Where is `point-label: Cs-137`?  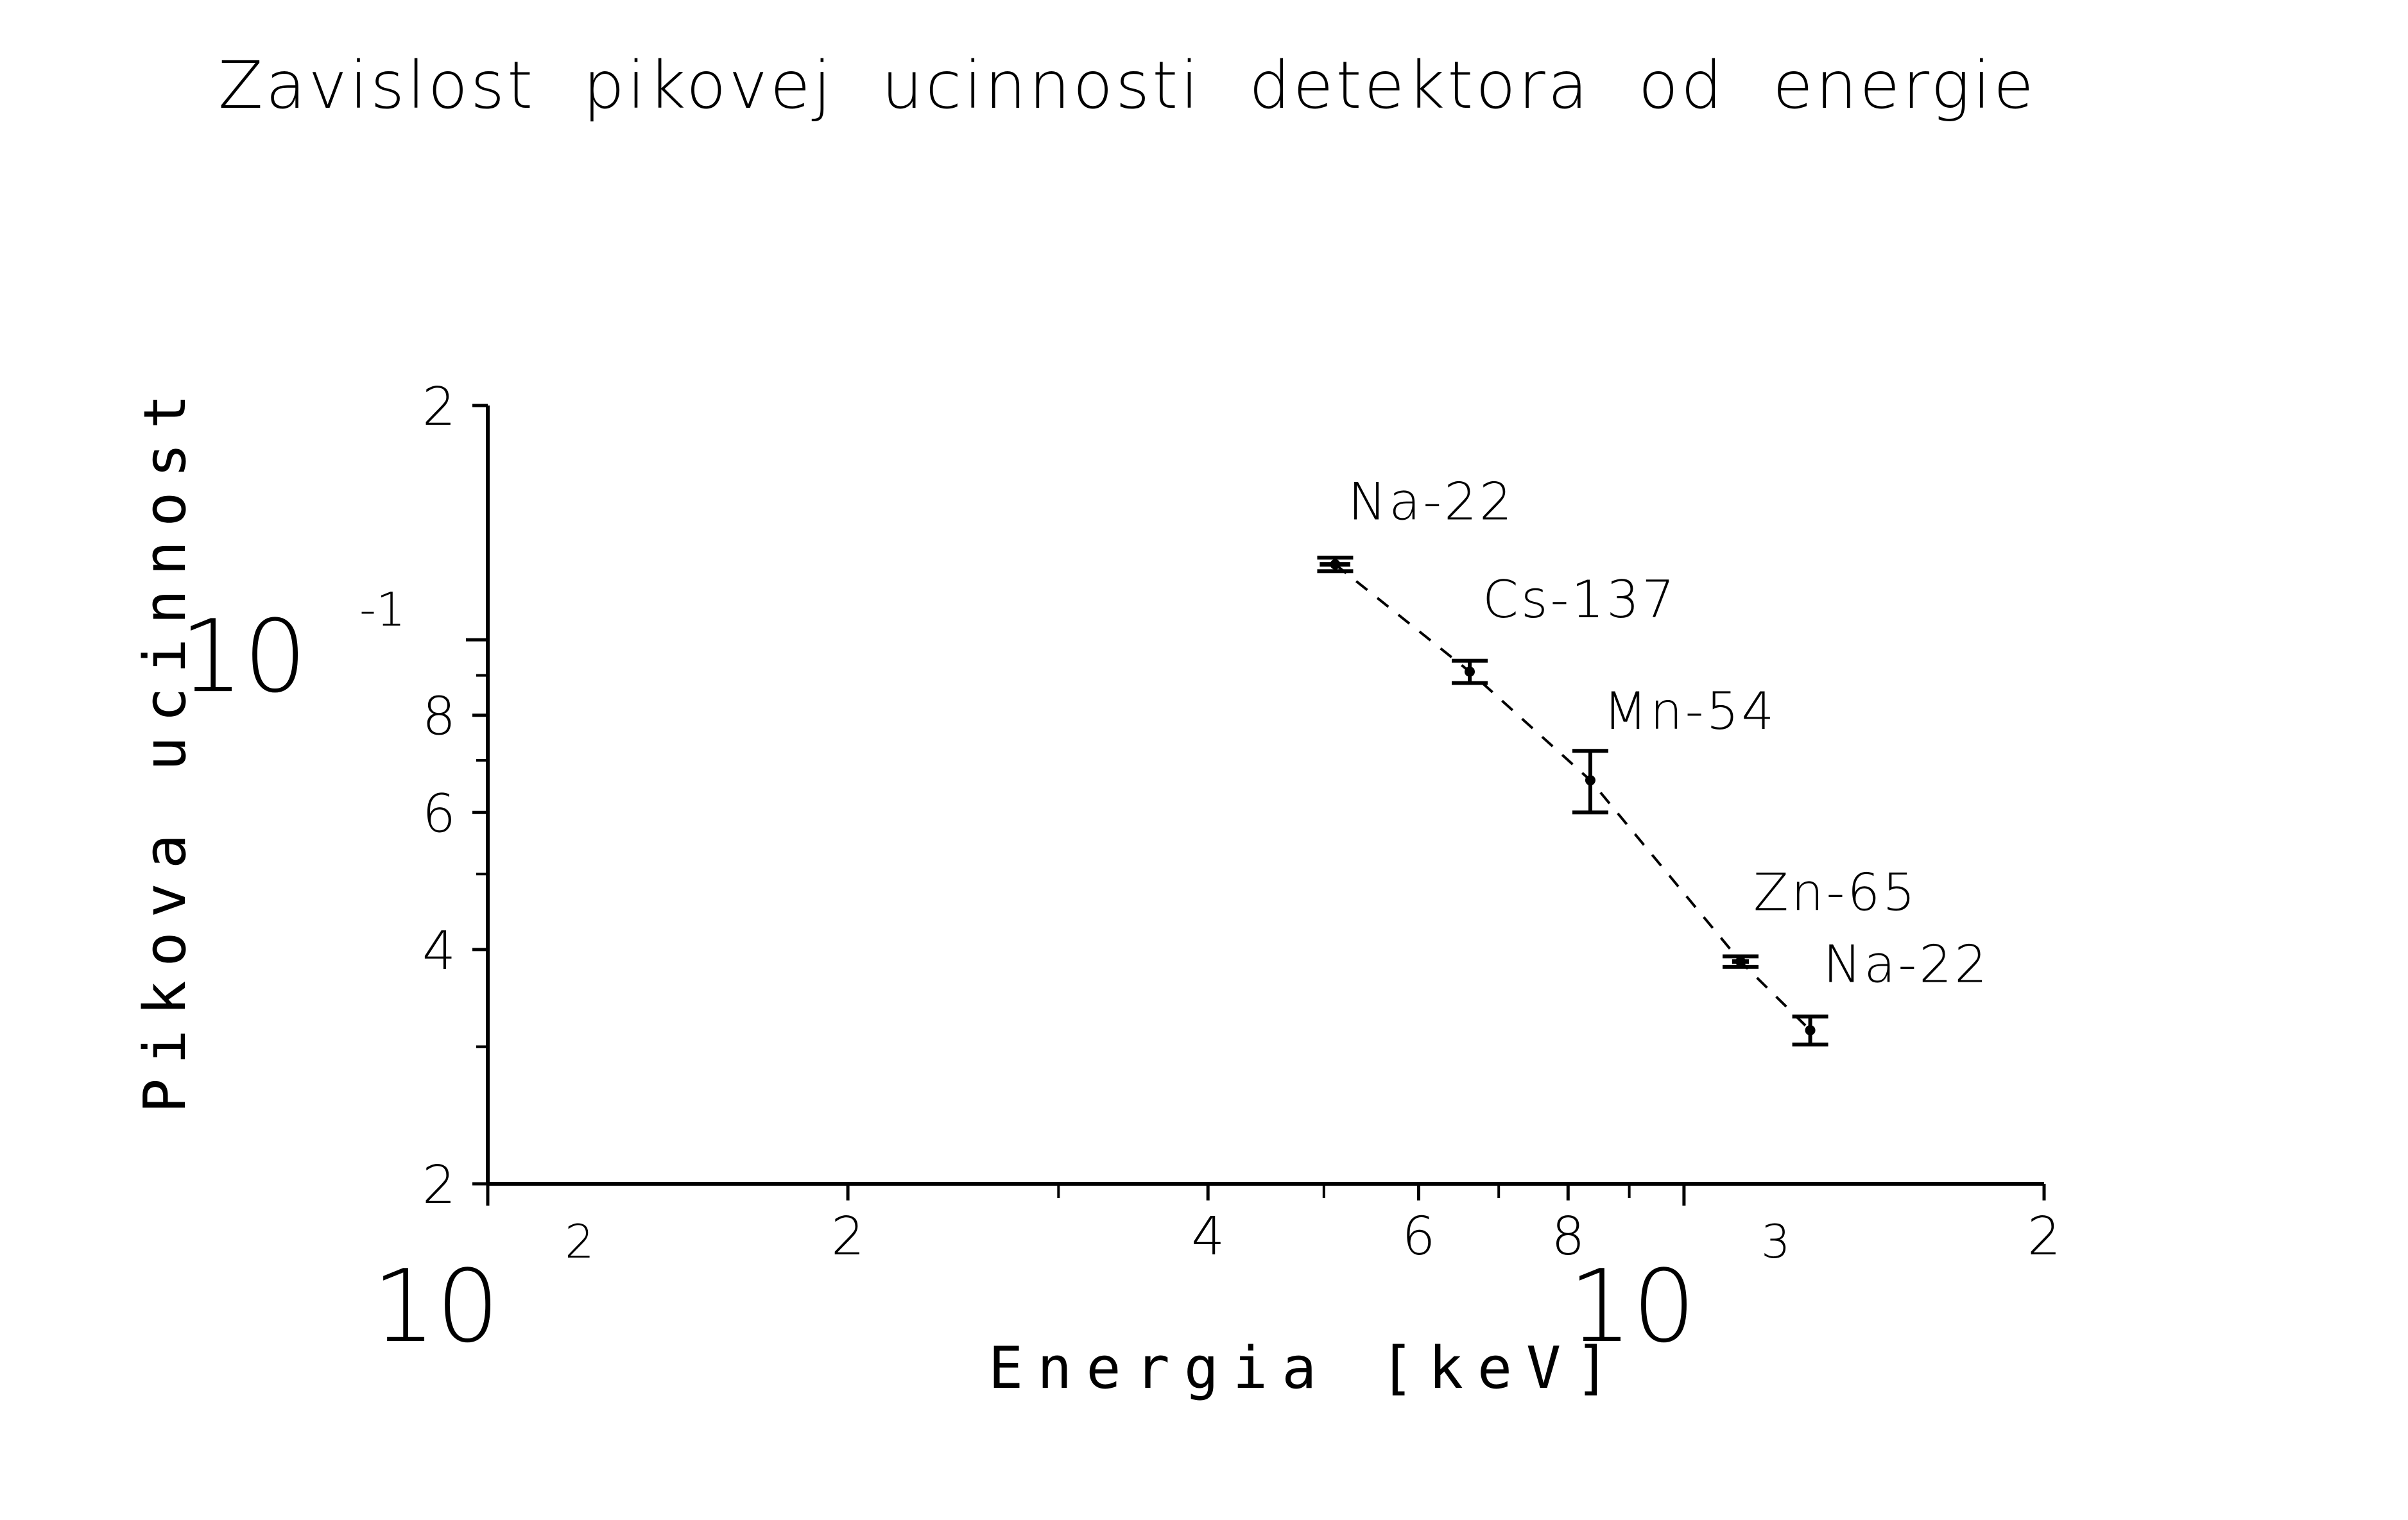 point-label: Cs-137 is located at coordinates (1580, 599).